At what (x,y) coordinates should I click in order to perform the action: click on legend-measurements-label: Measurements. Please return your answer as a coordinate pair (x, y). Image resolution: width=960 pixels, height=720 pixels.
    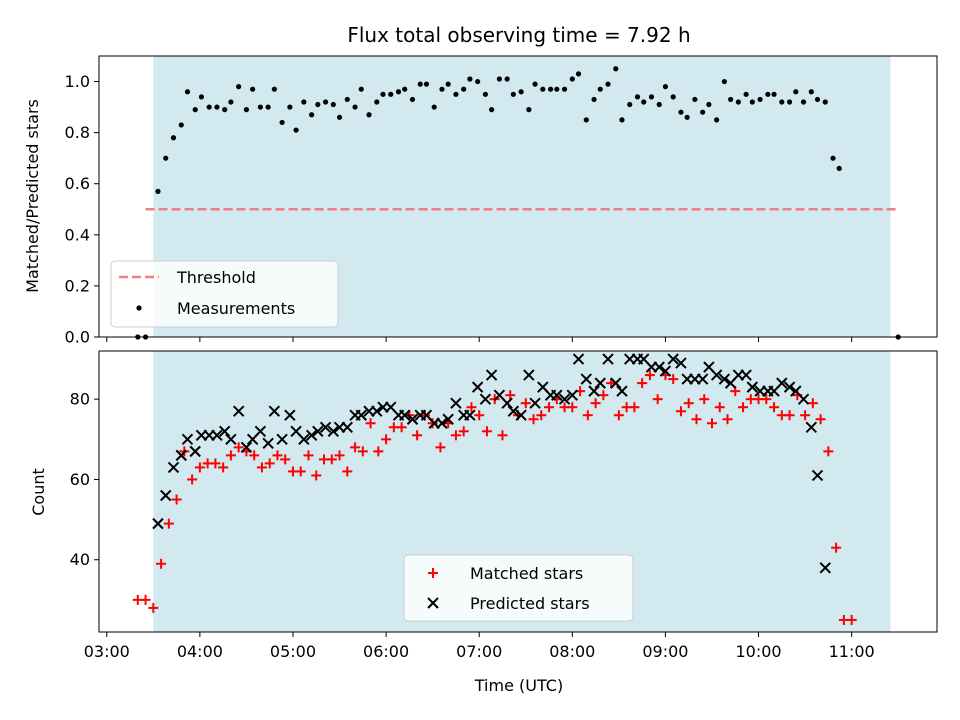
    Looking at the image, I should click on (236, 308).